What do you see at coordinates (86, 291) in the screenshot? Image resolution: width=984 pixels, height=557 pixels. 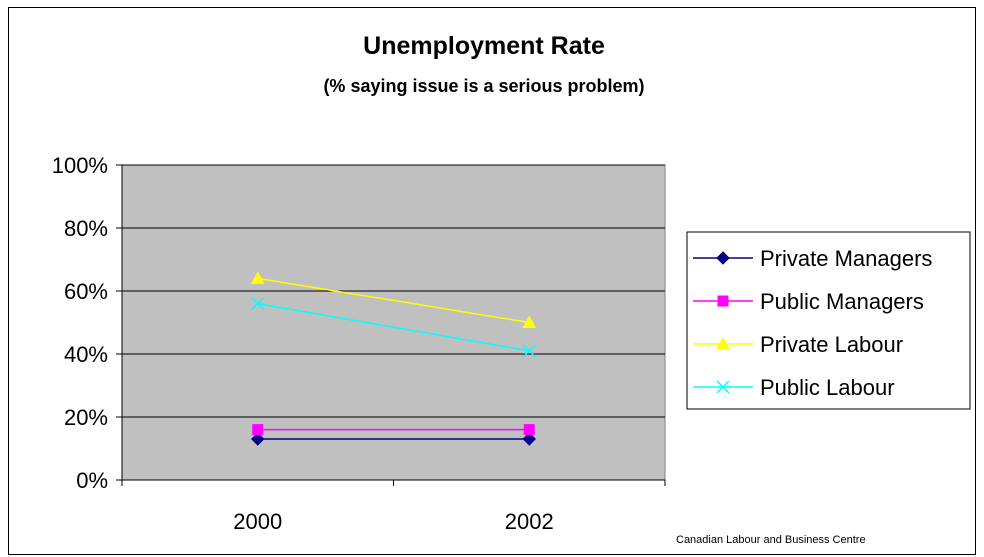 I see `y-tick-label: 60%` at bounding box center [86, 291].